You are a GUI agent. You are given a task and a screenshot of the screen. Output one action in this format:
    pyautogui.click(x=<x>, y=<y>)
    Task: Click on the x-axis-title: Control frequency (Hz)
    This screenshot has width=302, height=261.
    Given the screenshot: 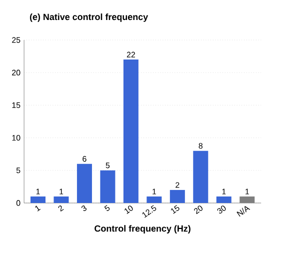 What is the action you would take?
    pyautogui.click(x=142, y=229)
    